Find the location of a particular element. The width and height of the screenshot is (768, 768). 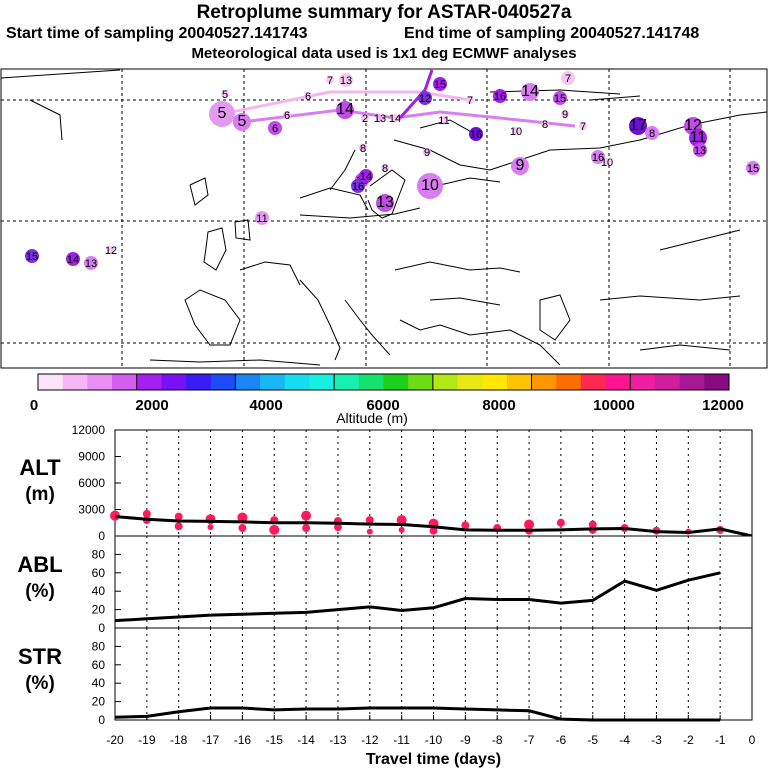

panel-frame is located at coordinates (433, 582).